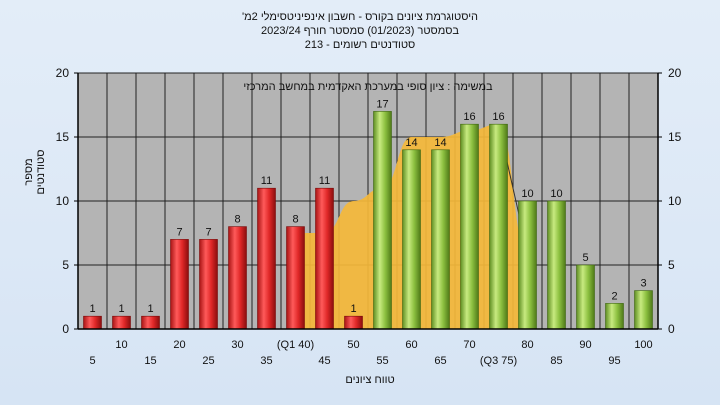 This screenshot has width=720, height=405. Describe the element at coordinates (208, 361) in the screenshot. I see `x-tick-label: 25` at that location.